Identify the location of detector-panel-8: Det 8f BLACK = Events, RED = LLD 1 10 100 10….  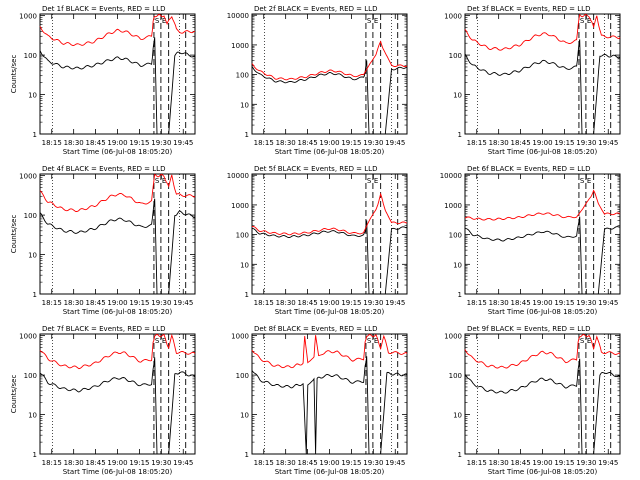
(319, 400).